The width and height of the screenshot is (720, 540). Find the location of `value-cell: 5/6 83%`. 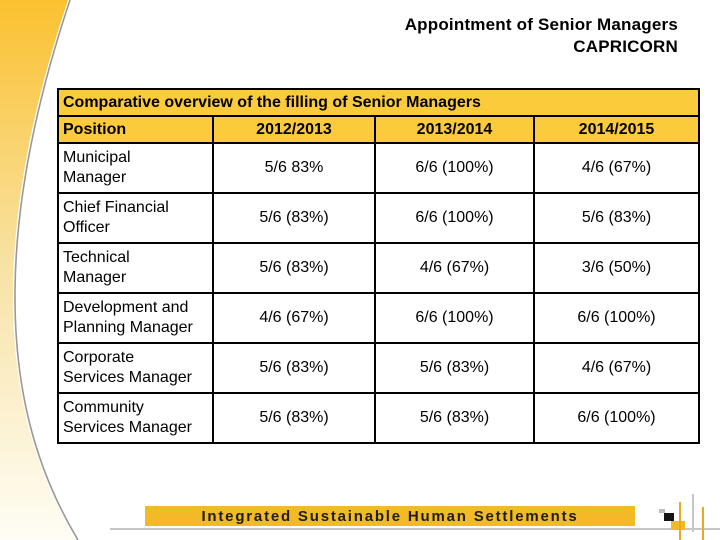

value-cell: 5/6 83% is located at coordinates (294, 168).